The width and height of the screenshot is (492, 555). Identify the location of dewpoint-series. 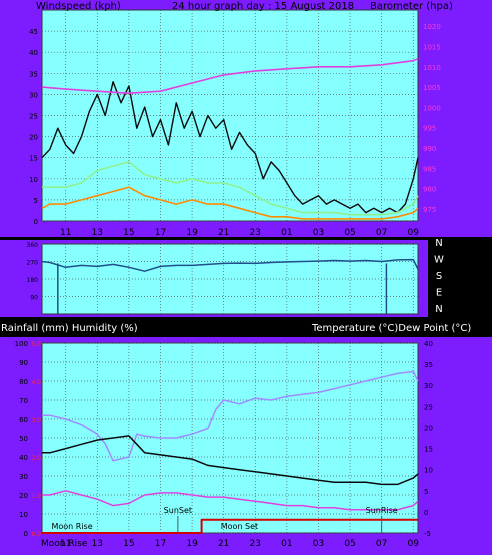
(230, 500).